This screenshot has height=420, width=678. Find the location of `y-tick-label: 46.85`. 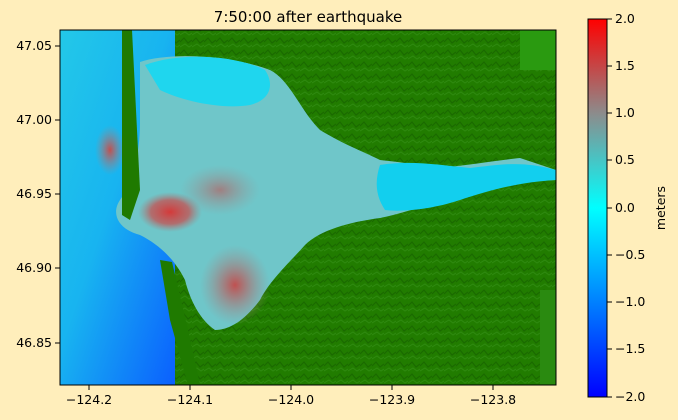

y-tick-label: 46.85 is located at coordinates (34, 342).